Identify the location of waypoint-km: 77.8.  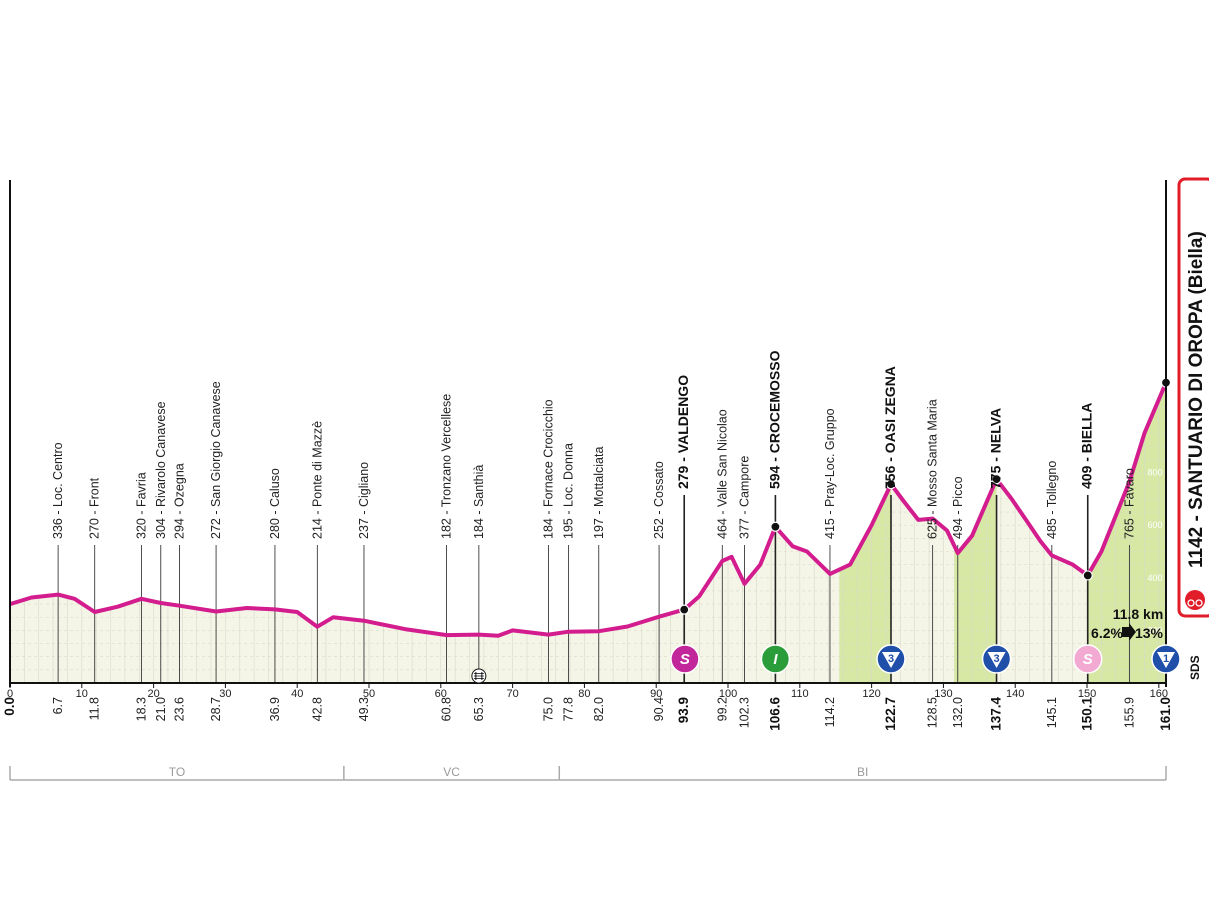
(569, 709).